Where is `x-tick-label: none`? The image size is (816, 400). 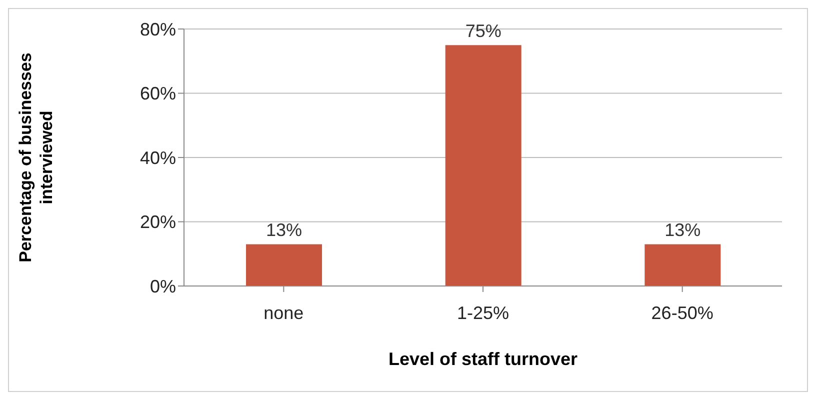 x-tick-label: none is located at coordinates (284, 312).